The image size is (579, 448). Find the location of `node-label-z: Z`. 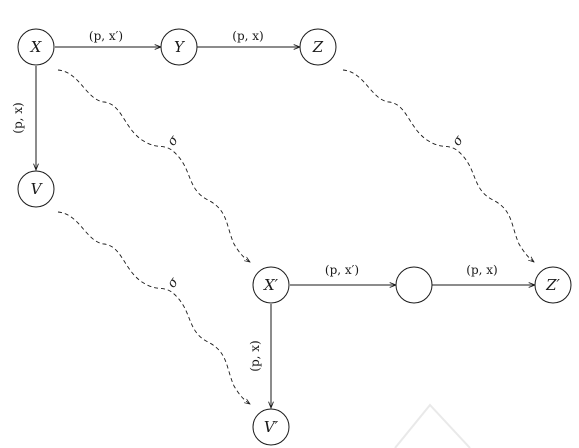

node-label-z: Z is located at coordinates (318, 47).